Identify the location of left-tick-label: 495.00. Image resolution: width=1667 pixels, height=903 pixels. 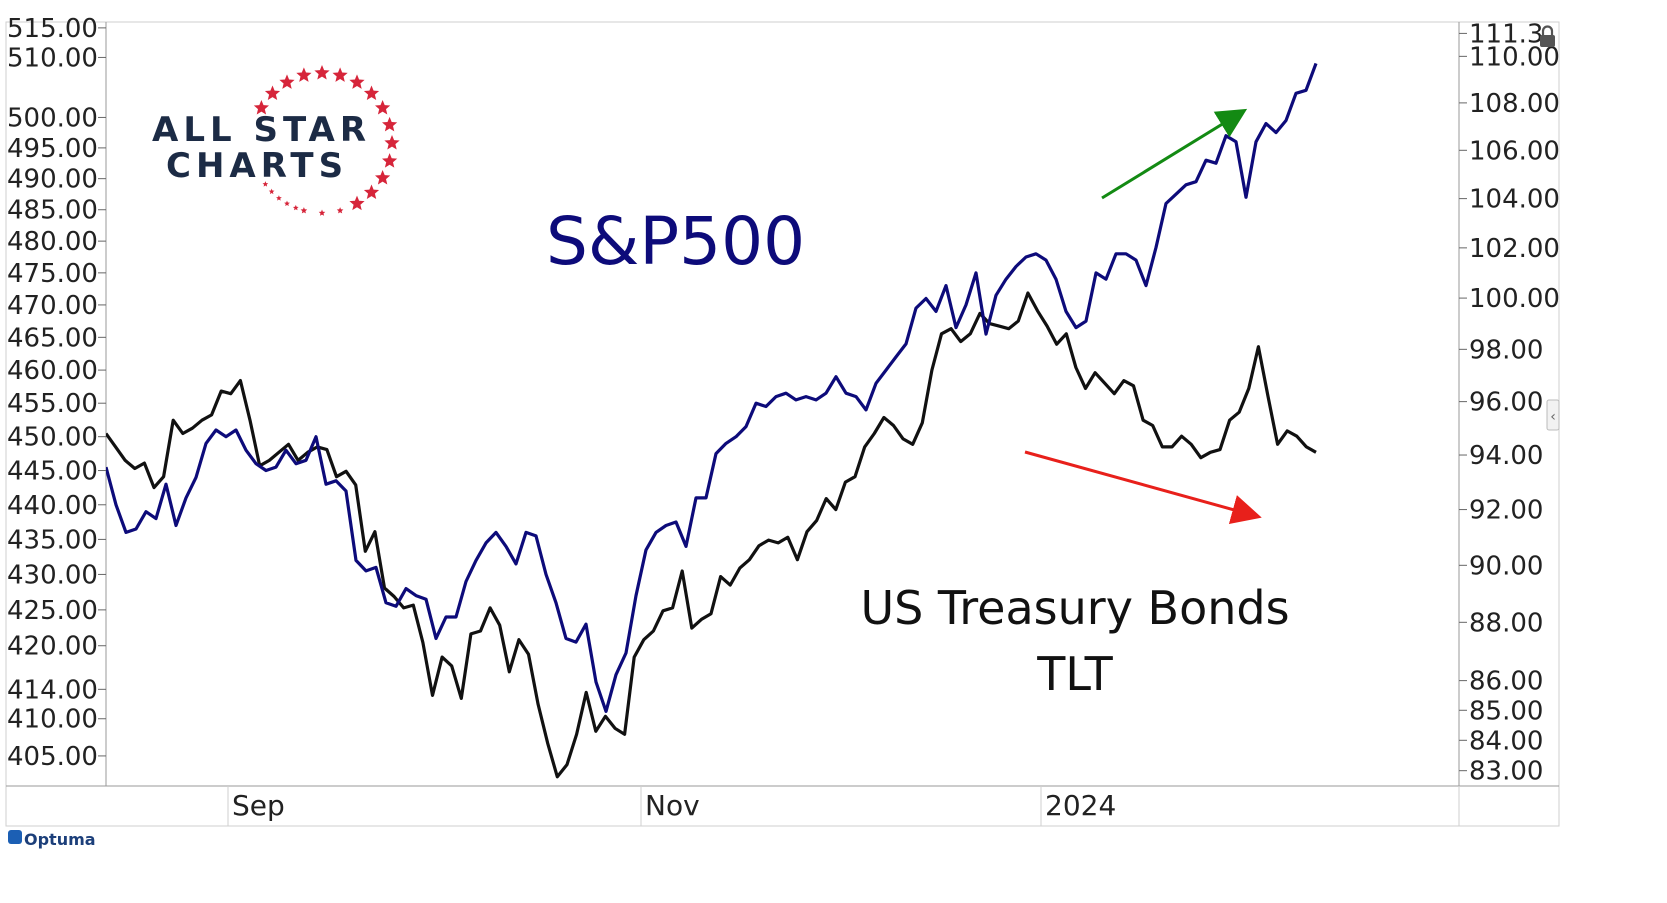
(52, 149).